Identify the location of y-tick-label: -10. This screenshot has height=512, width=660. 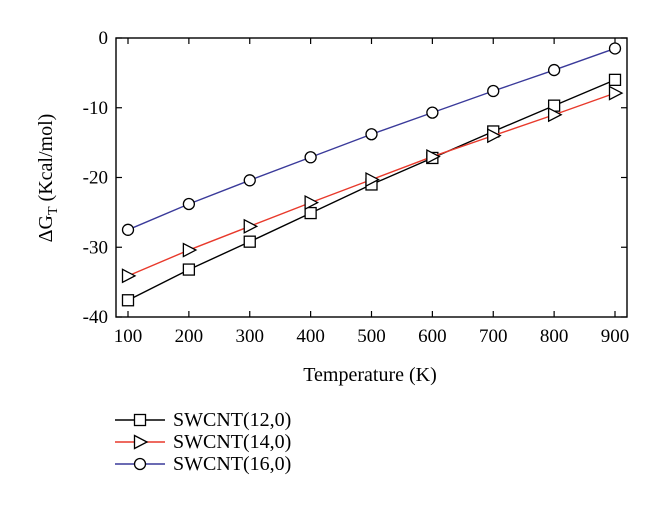
(95, 108).